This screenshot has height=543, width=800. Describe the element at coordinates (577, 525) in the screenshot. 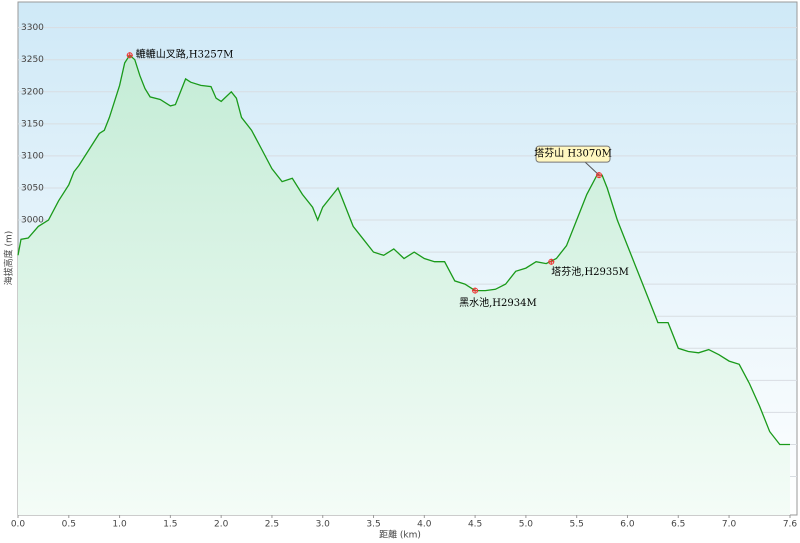

I see `x-tick-label: 5.5` at that location.